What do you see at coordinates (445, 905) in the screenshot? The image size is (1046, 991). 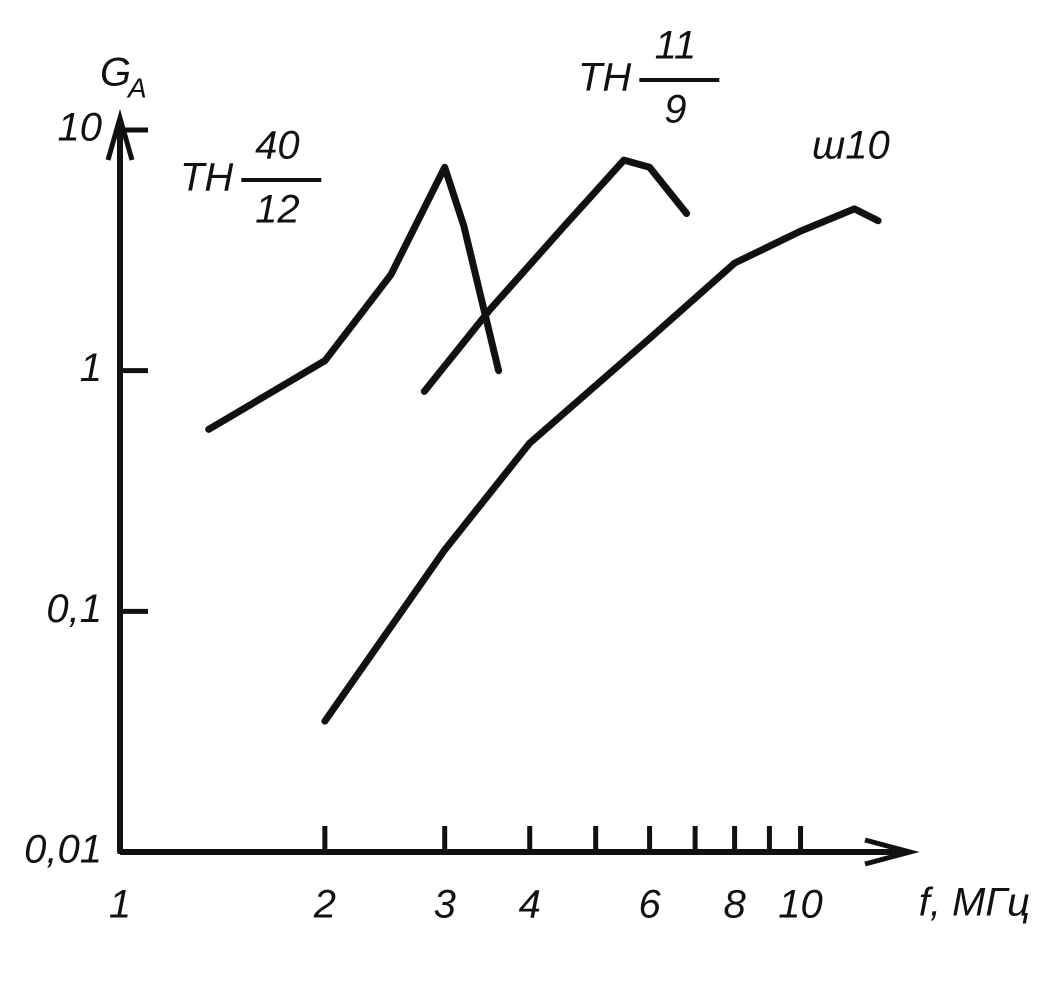 I see `x-tick-label: 3` at bounding box center [445, 905].